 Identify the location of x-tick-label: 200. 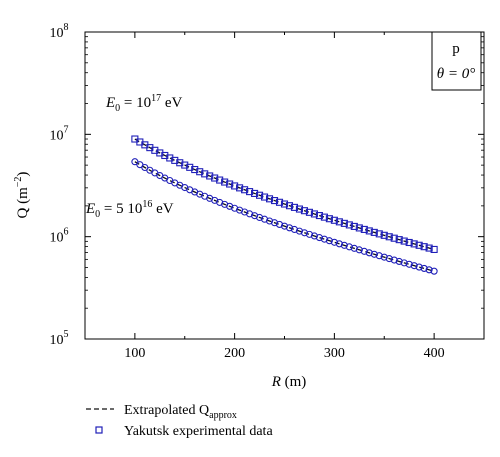
(234, 353).